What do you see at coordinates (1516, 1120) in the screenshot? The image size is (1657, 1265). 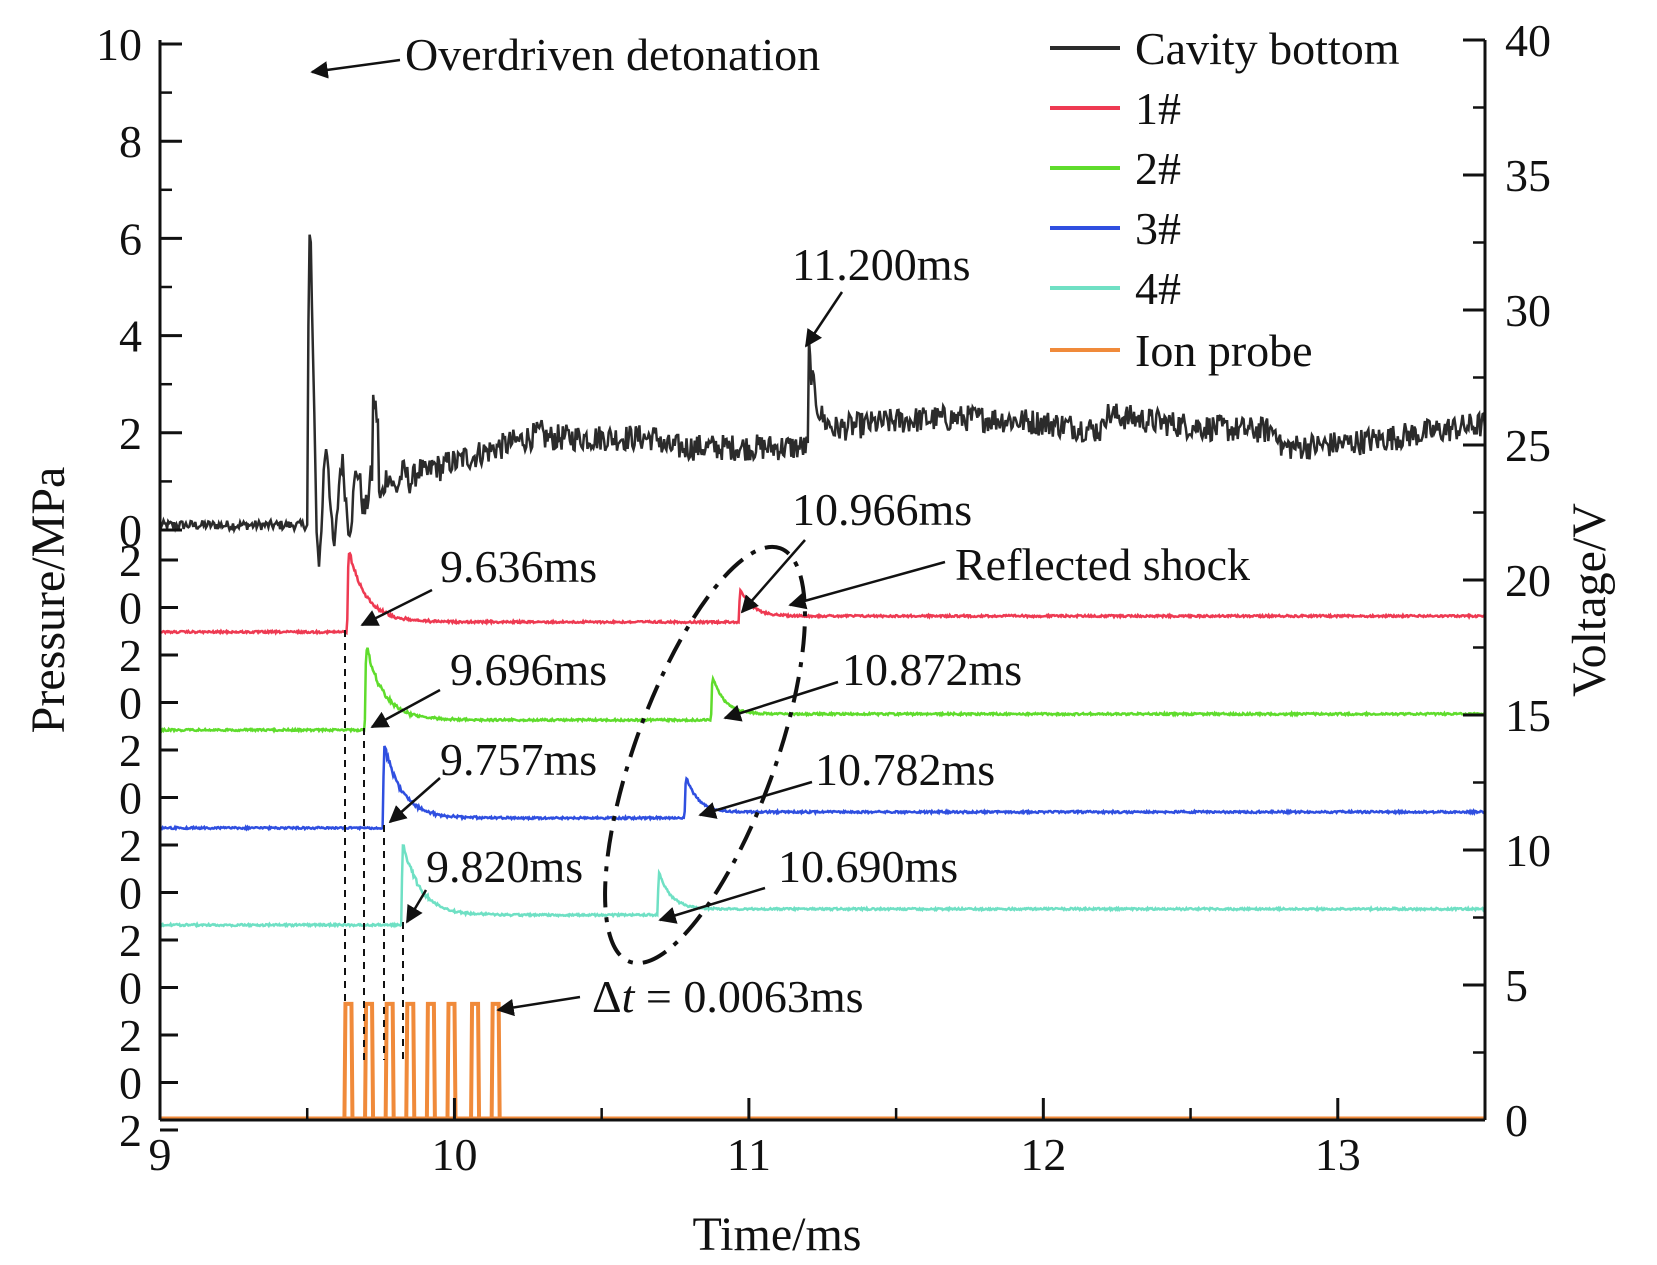 I see `y-right-tick-label: 0` at bounding box center [1516, 1120].